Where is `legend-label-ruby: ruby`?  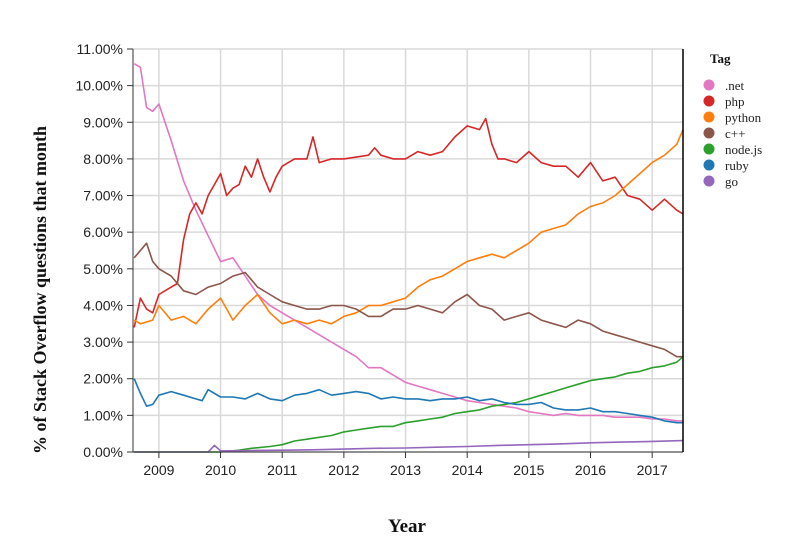 legend-label-ruby: ruby is located at coordinates (737, 165).